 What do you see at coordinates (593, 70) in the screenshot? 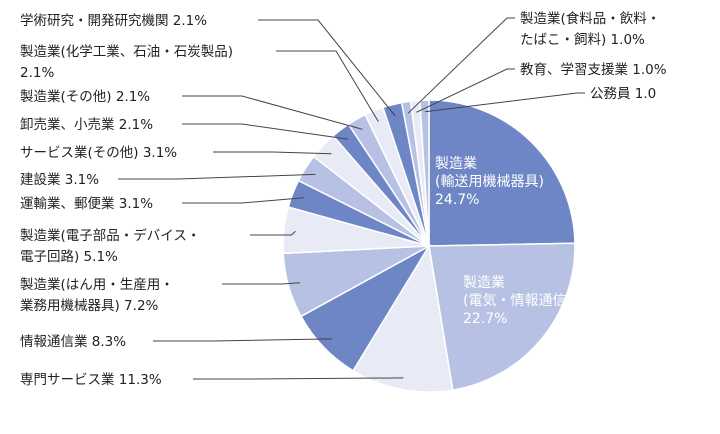
I see `slice-label-14: 教育、学習支援業 1.0%` at bounding box center [593, 70].